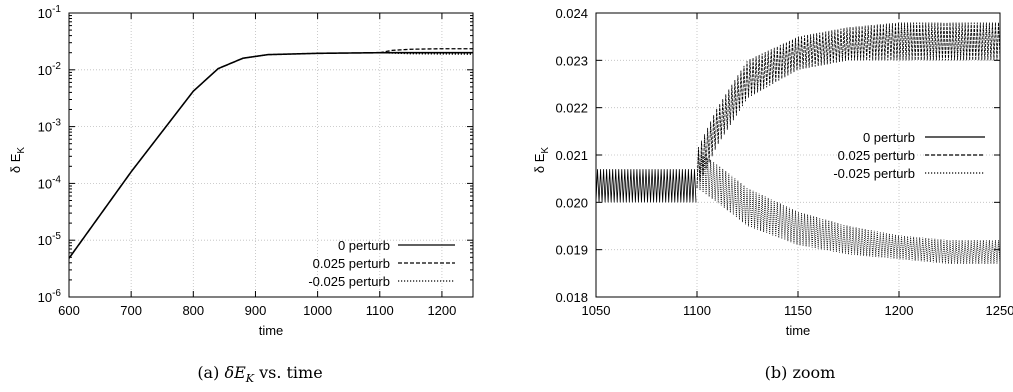 This screenshot has width=1013, height=392. I want to click on chart-a-x-axis-label: time, so click(271, 330).